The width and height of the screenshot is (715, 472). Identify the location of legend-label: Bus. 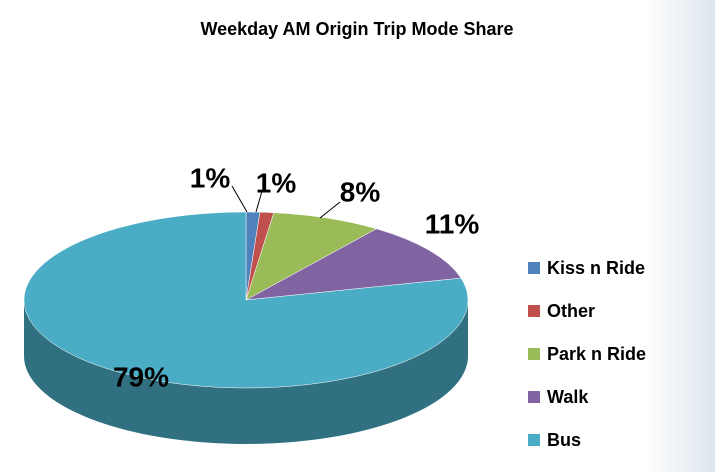
(564, 440).